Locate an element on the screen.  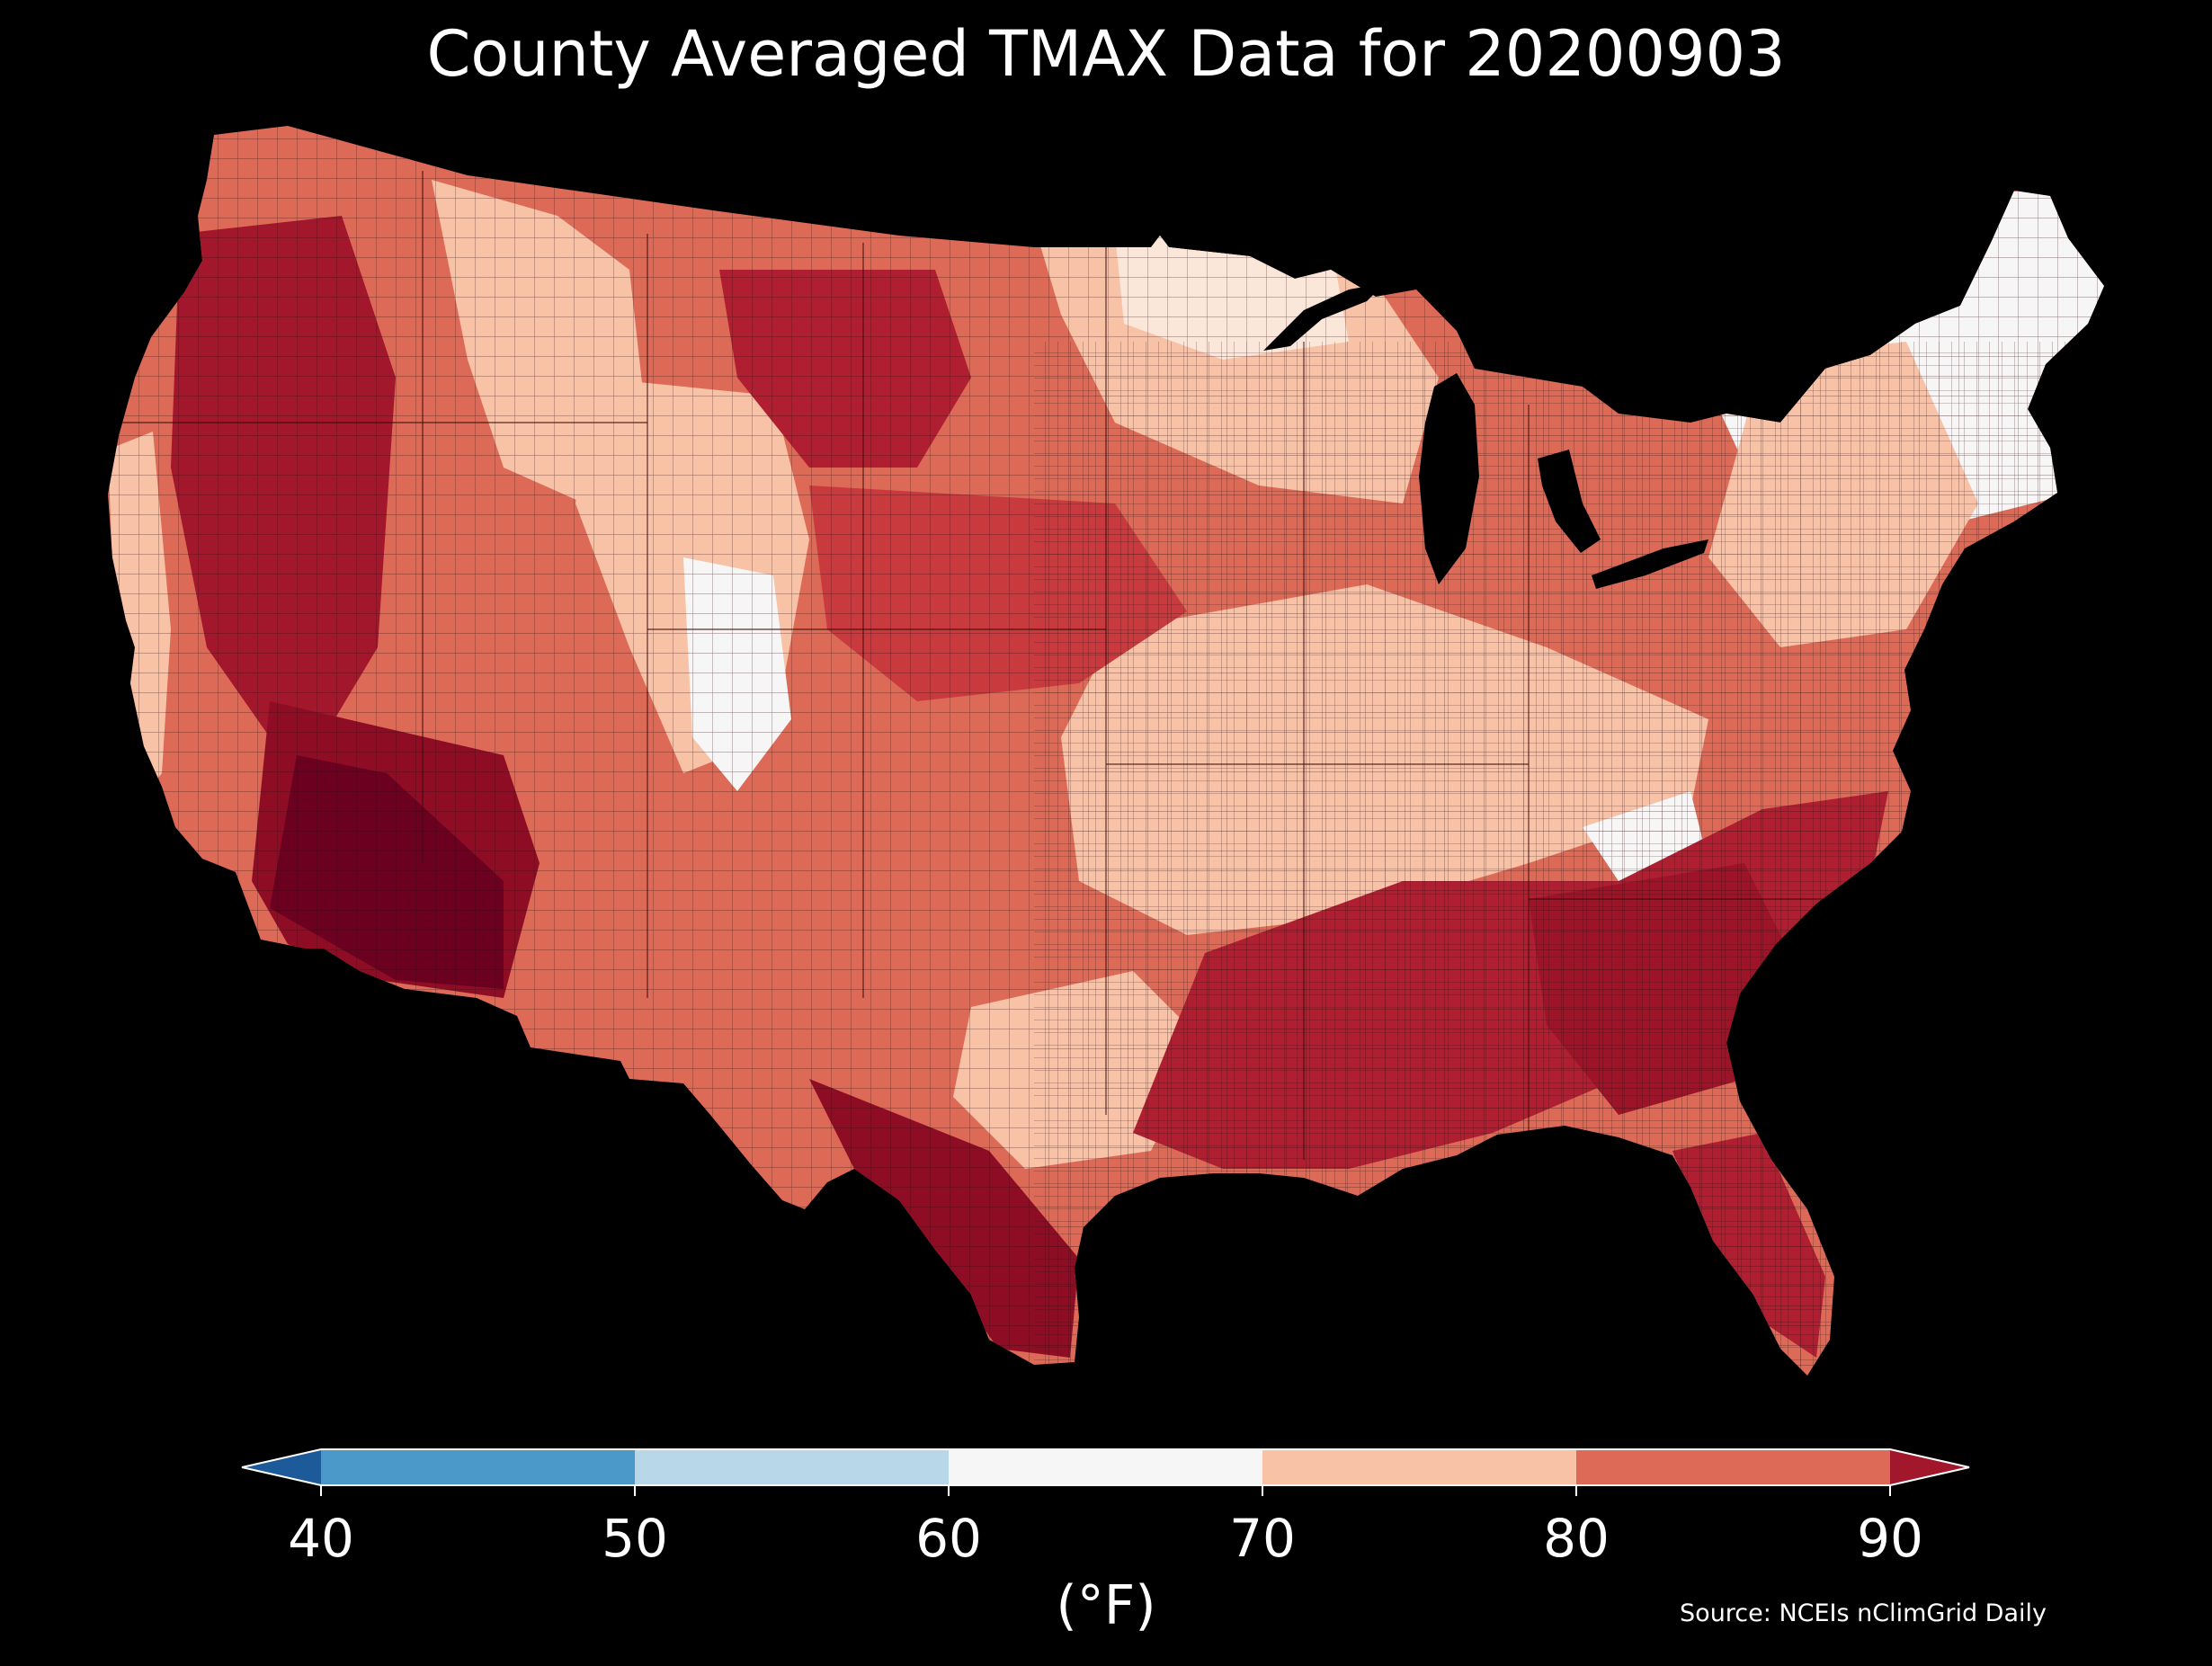
colorbar is located at coordinates (1105, 1472).